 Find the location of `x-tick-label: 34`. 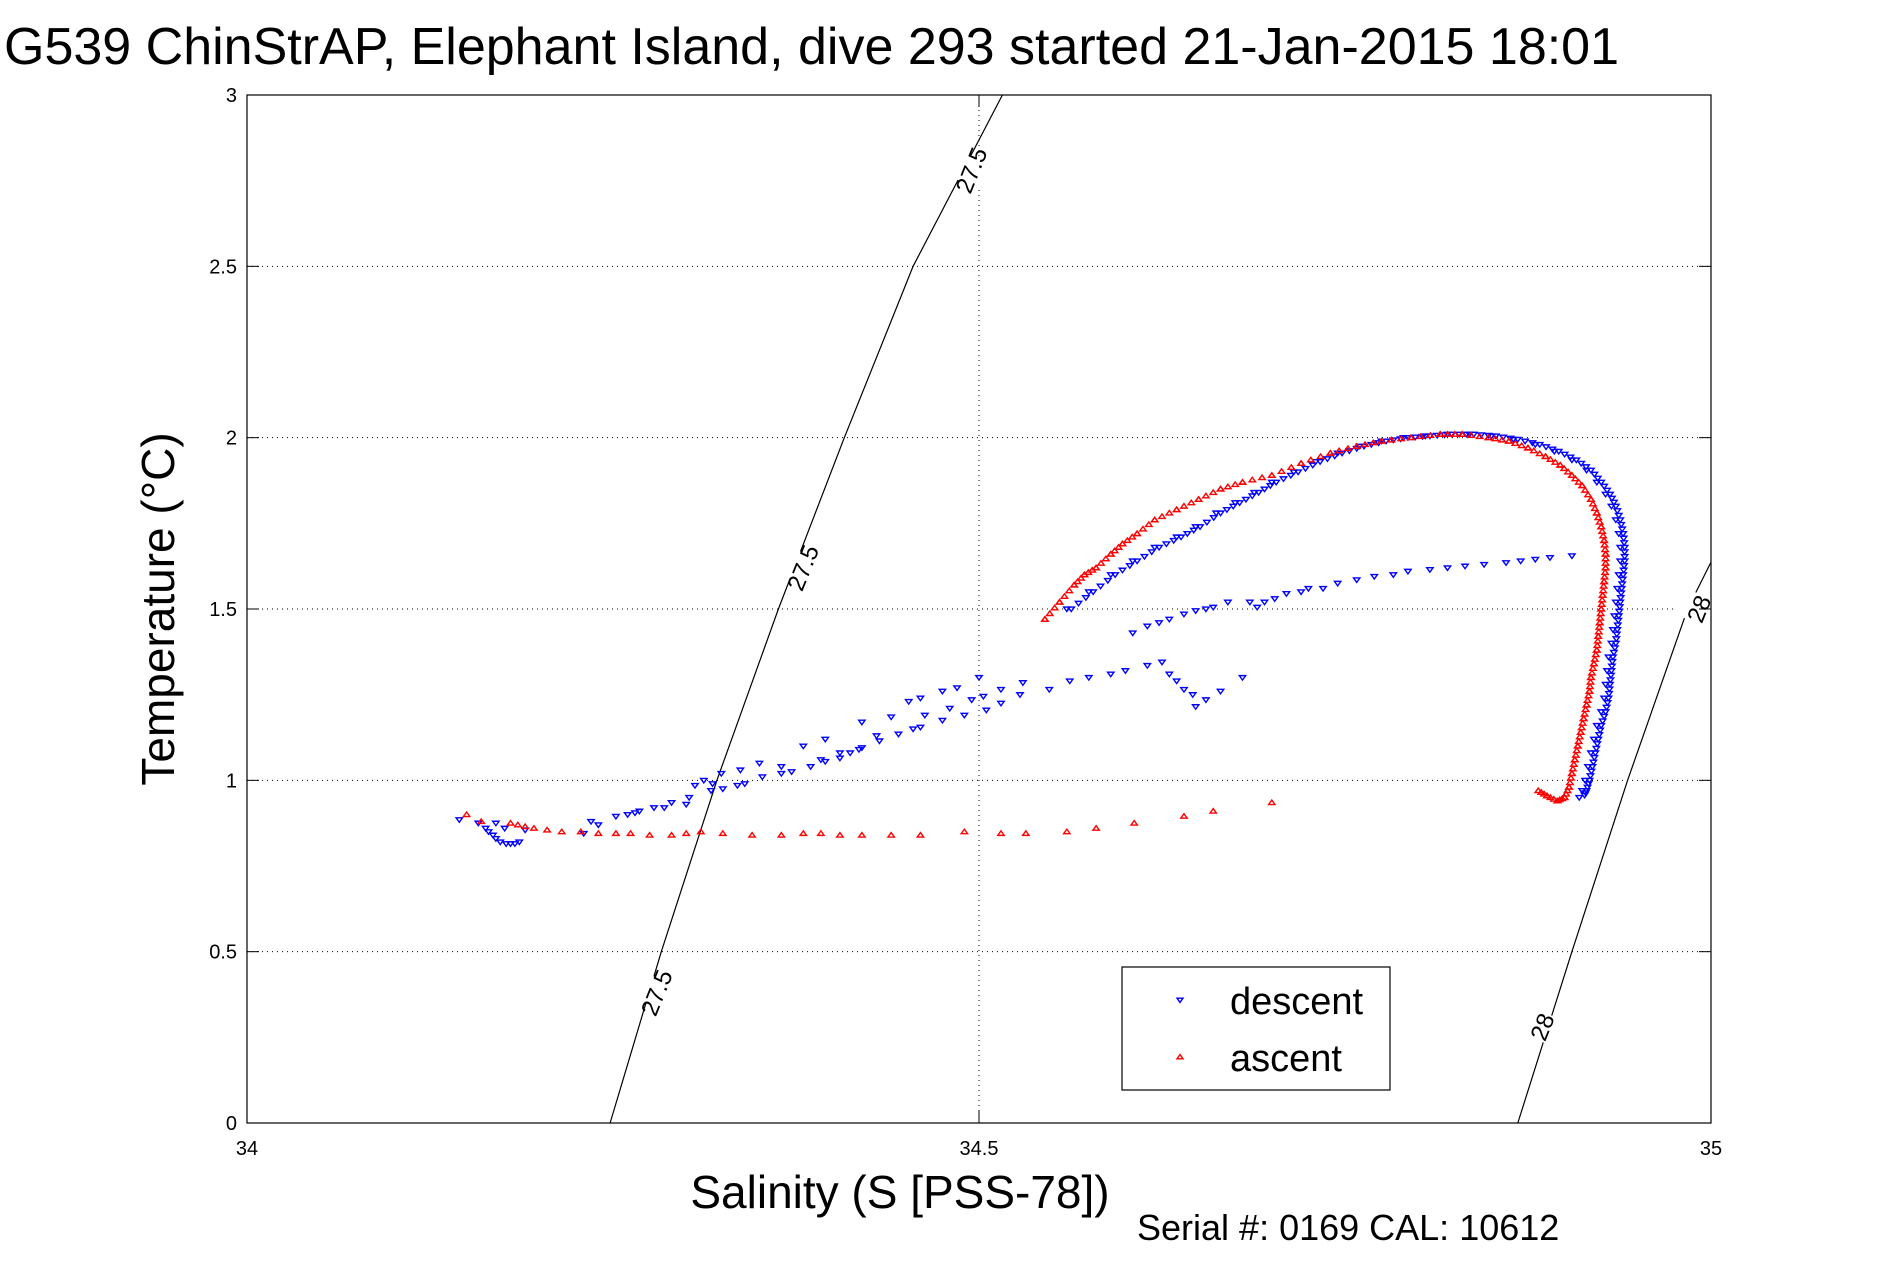

x-tick-label: 34 is located at coordinates (247, 1149).